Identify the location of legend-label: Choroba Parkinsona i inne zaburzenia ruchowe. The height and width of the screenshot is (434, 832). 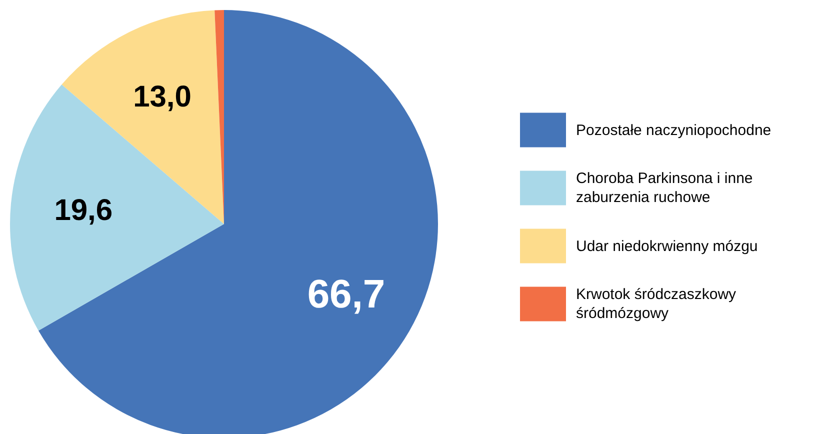
(665, 188).